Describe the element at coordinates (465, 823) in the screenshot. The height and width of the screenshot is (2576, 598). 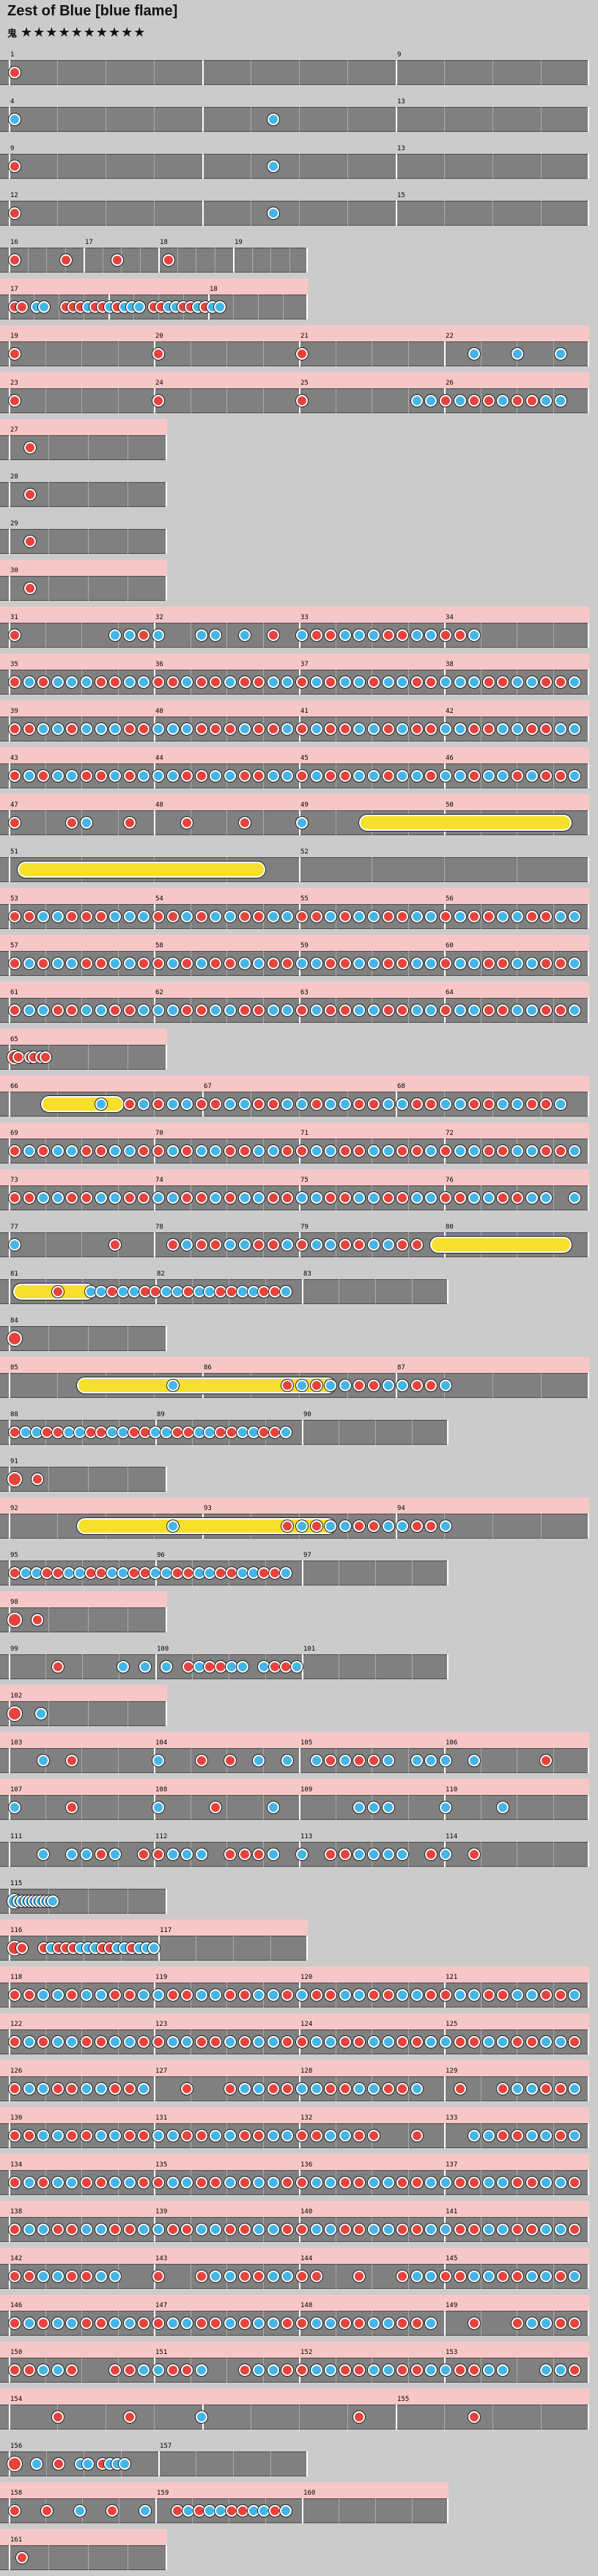
I see `drumroll-note` at that location.